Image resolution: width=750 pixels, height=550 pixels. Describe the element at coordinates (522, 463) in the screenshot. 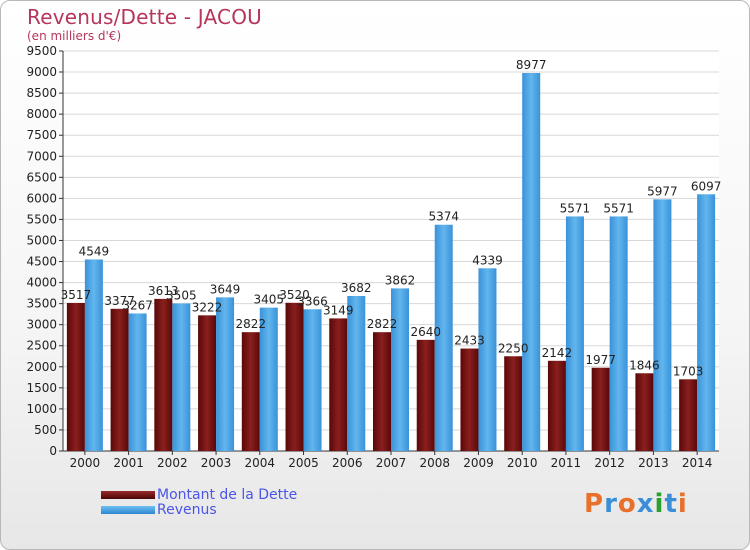

I see `x-tick-label: 2010` at that location.